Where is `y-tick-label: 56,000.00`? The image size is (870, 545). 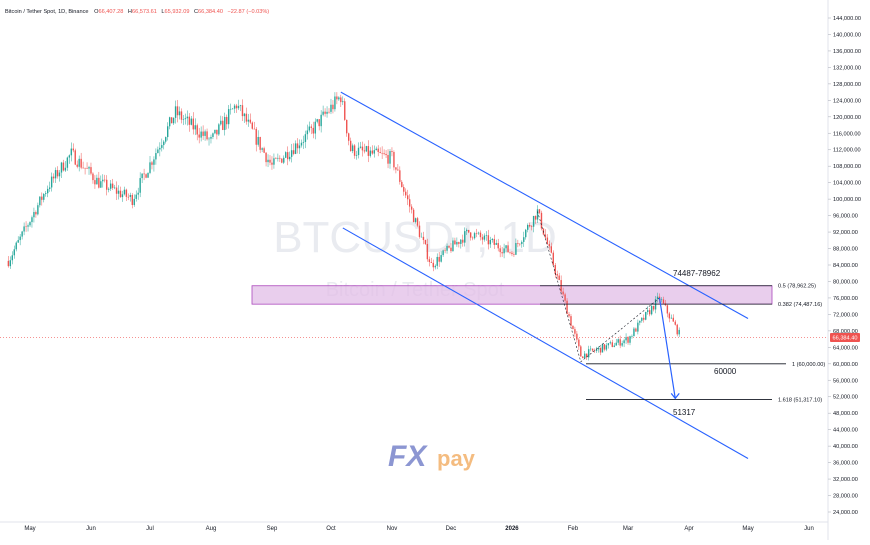 y-tick-label: 56,000.00 is located at coordinates (845, 381).